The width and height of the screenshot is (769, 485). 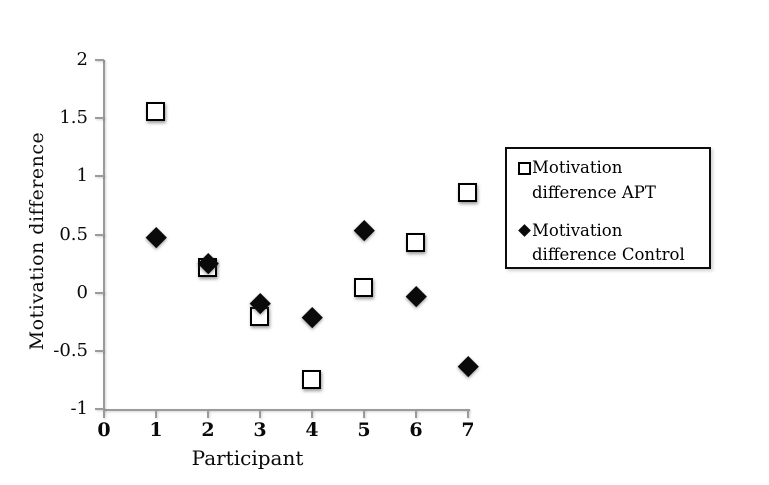 I want to click on y-tick-label: 2, so click(x=82, y=59).